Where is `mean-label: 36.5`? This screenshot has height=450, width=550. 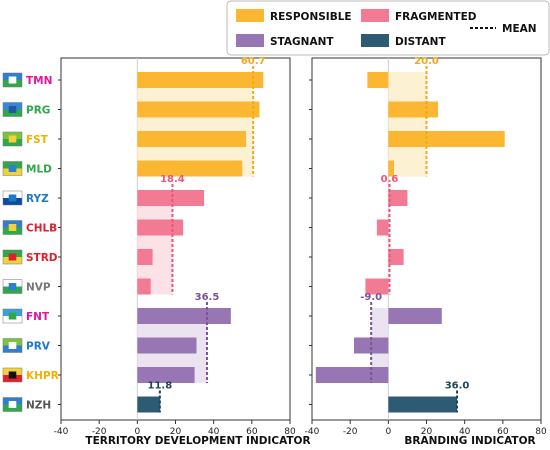 mean-label: 36.5 is located at coordinates (207, 297).